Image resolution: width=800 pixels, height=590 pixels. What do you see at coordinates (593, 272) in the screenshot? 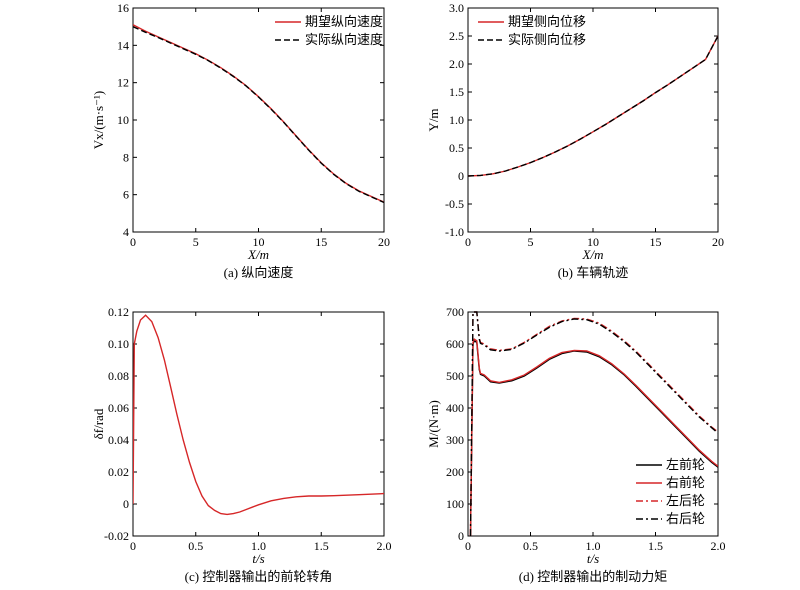
I see `panel-caption: (b) 车辆轨迹` at bounding box center [593, 272].